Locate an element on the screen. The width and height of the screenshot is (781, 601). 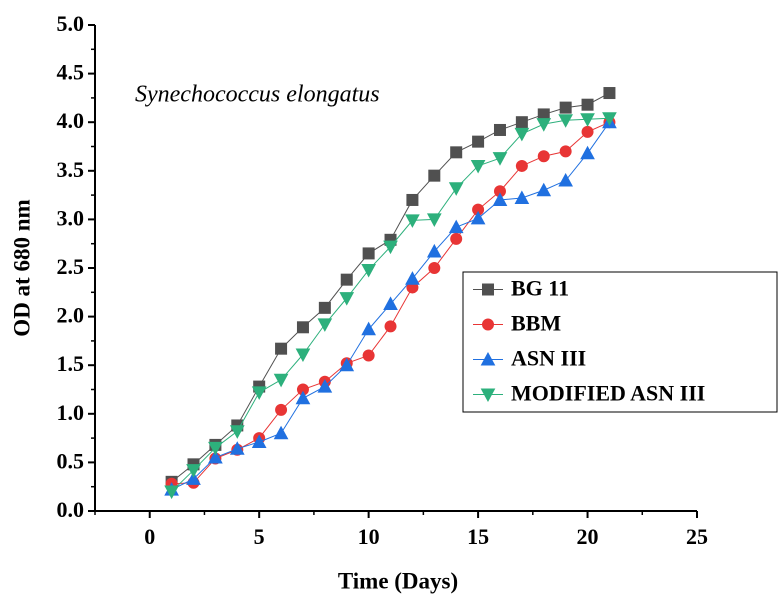
legend-label: BBM is located at coordinates (536, 323).